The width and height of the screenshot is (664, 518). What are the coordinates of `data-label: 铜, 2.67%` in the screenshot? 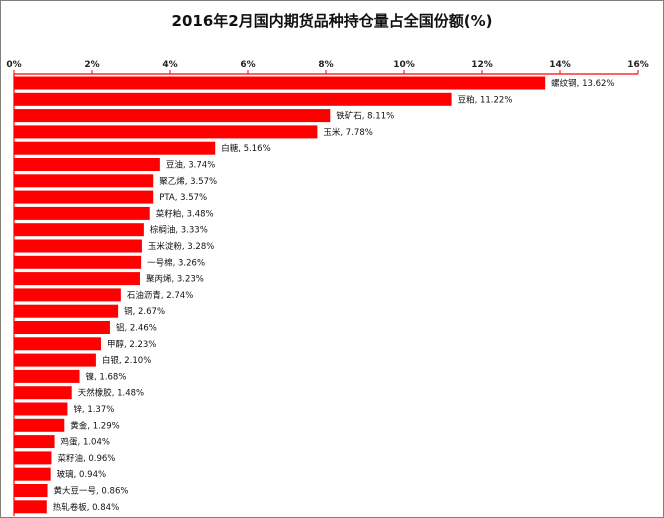 It's located at (144, 311).